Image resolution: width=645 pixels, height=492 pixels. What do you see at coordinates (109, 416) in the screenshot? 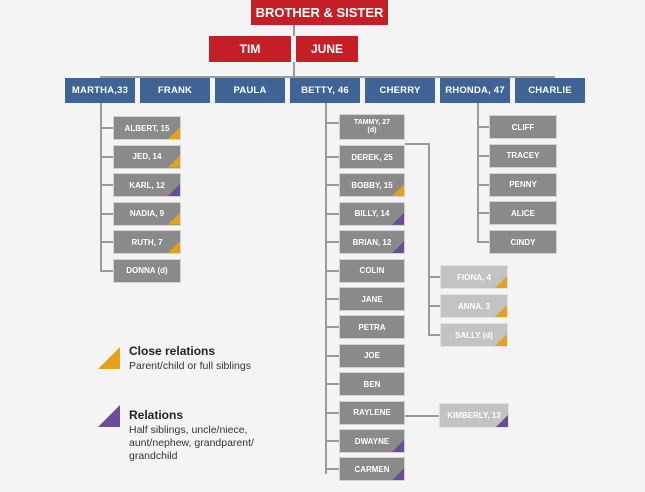
I see `relations-marker` at bounding box center [109, 416].